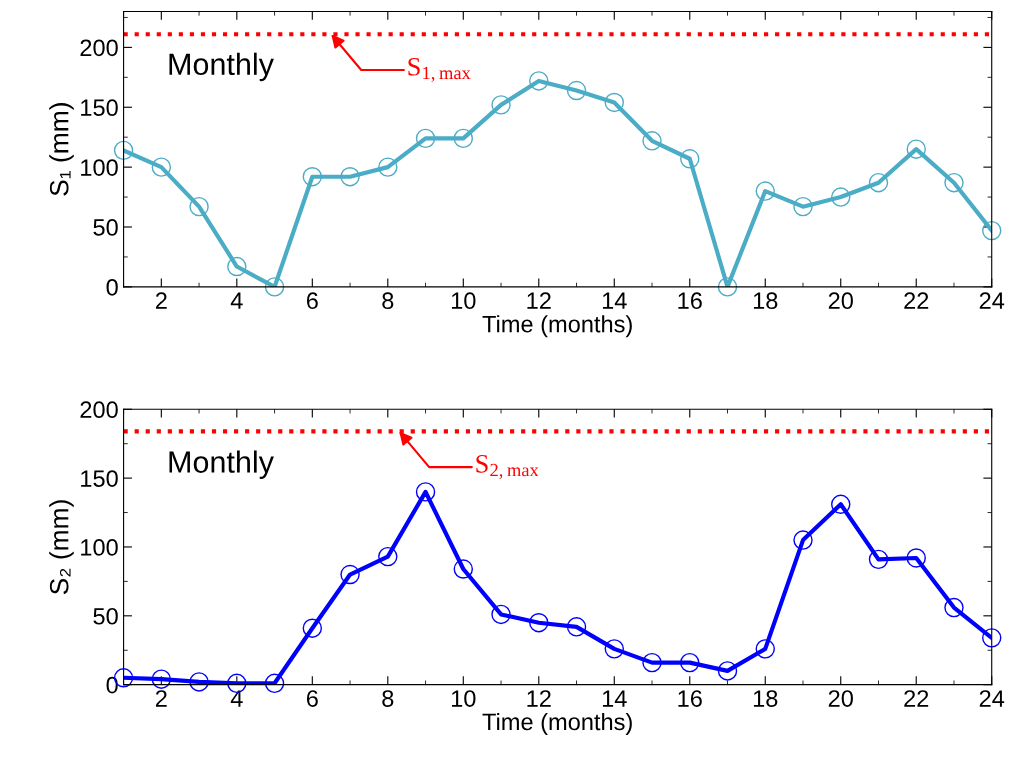 This screenshot has height=765, width=1013. What do you see at coordinates (112, 287) in the screenshot?
I see `y-tick-label: 0` at bounding box center [112, 287].